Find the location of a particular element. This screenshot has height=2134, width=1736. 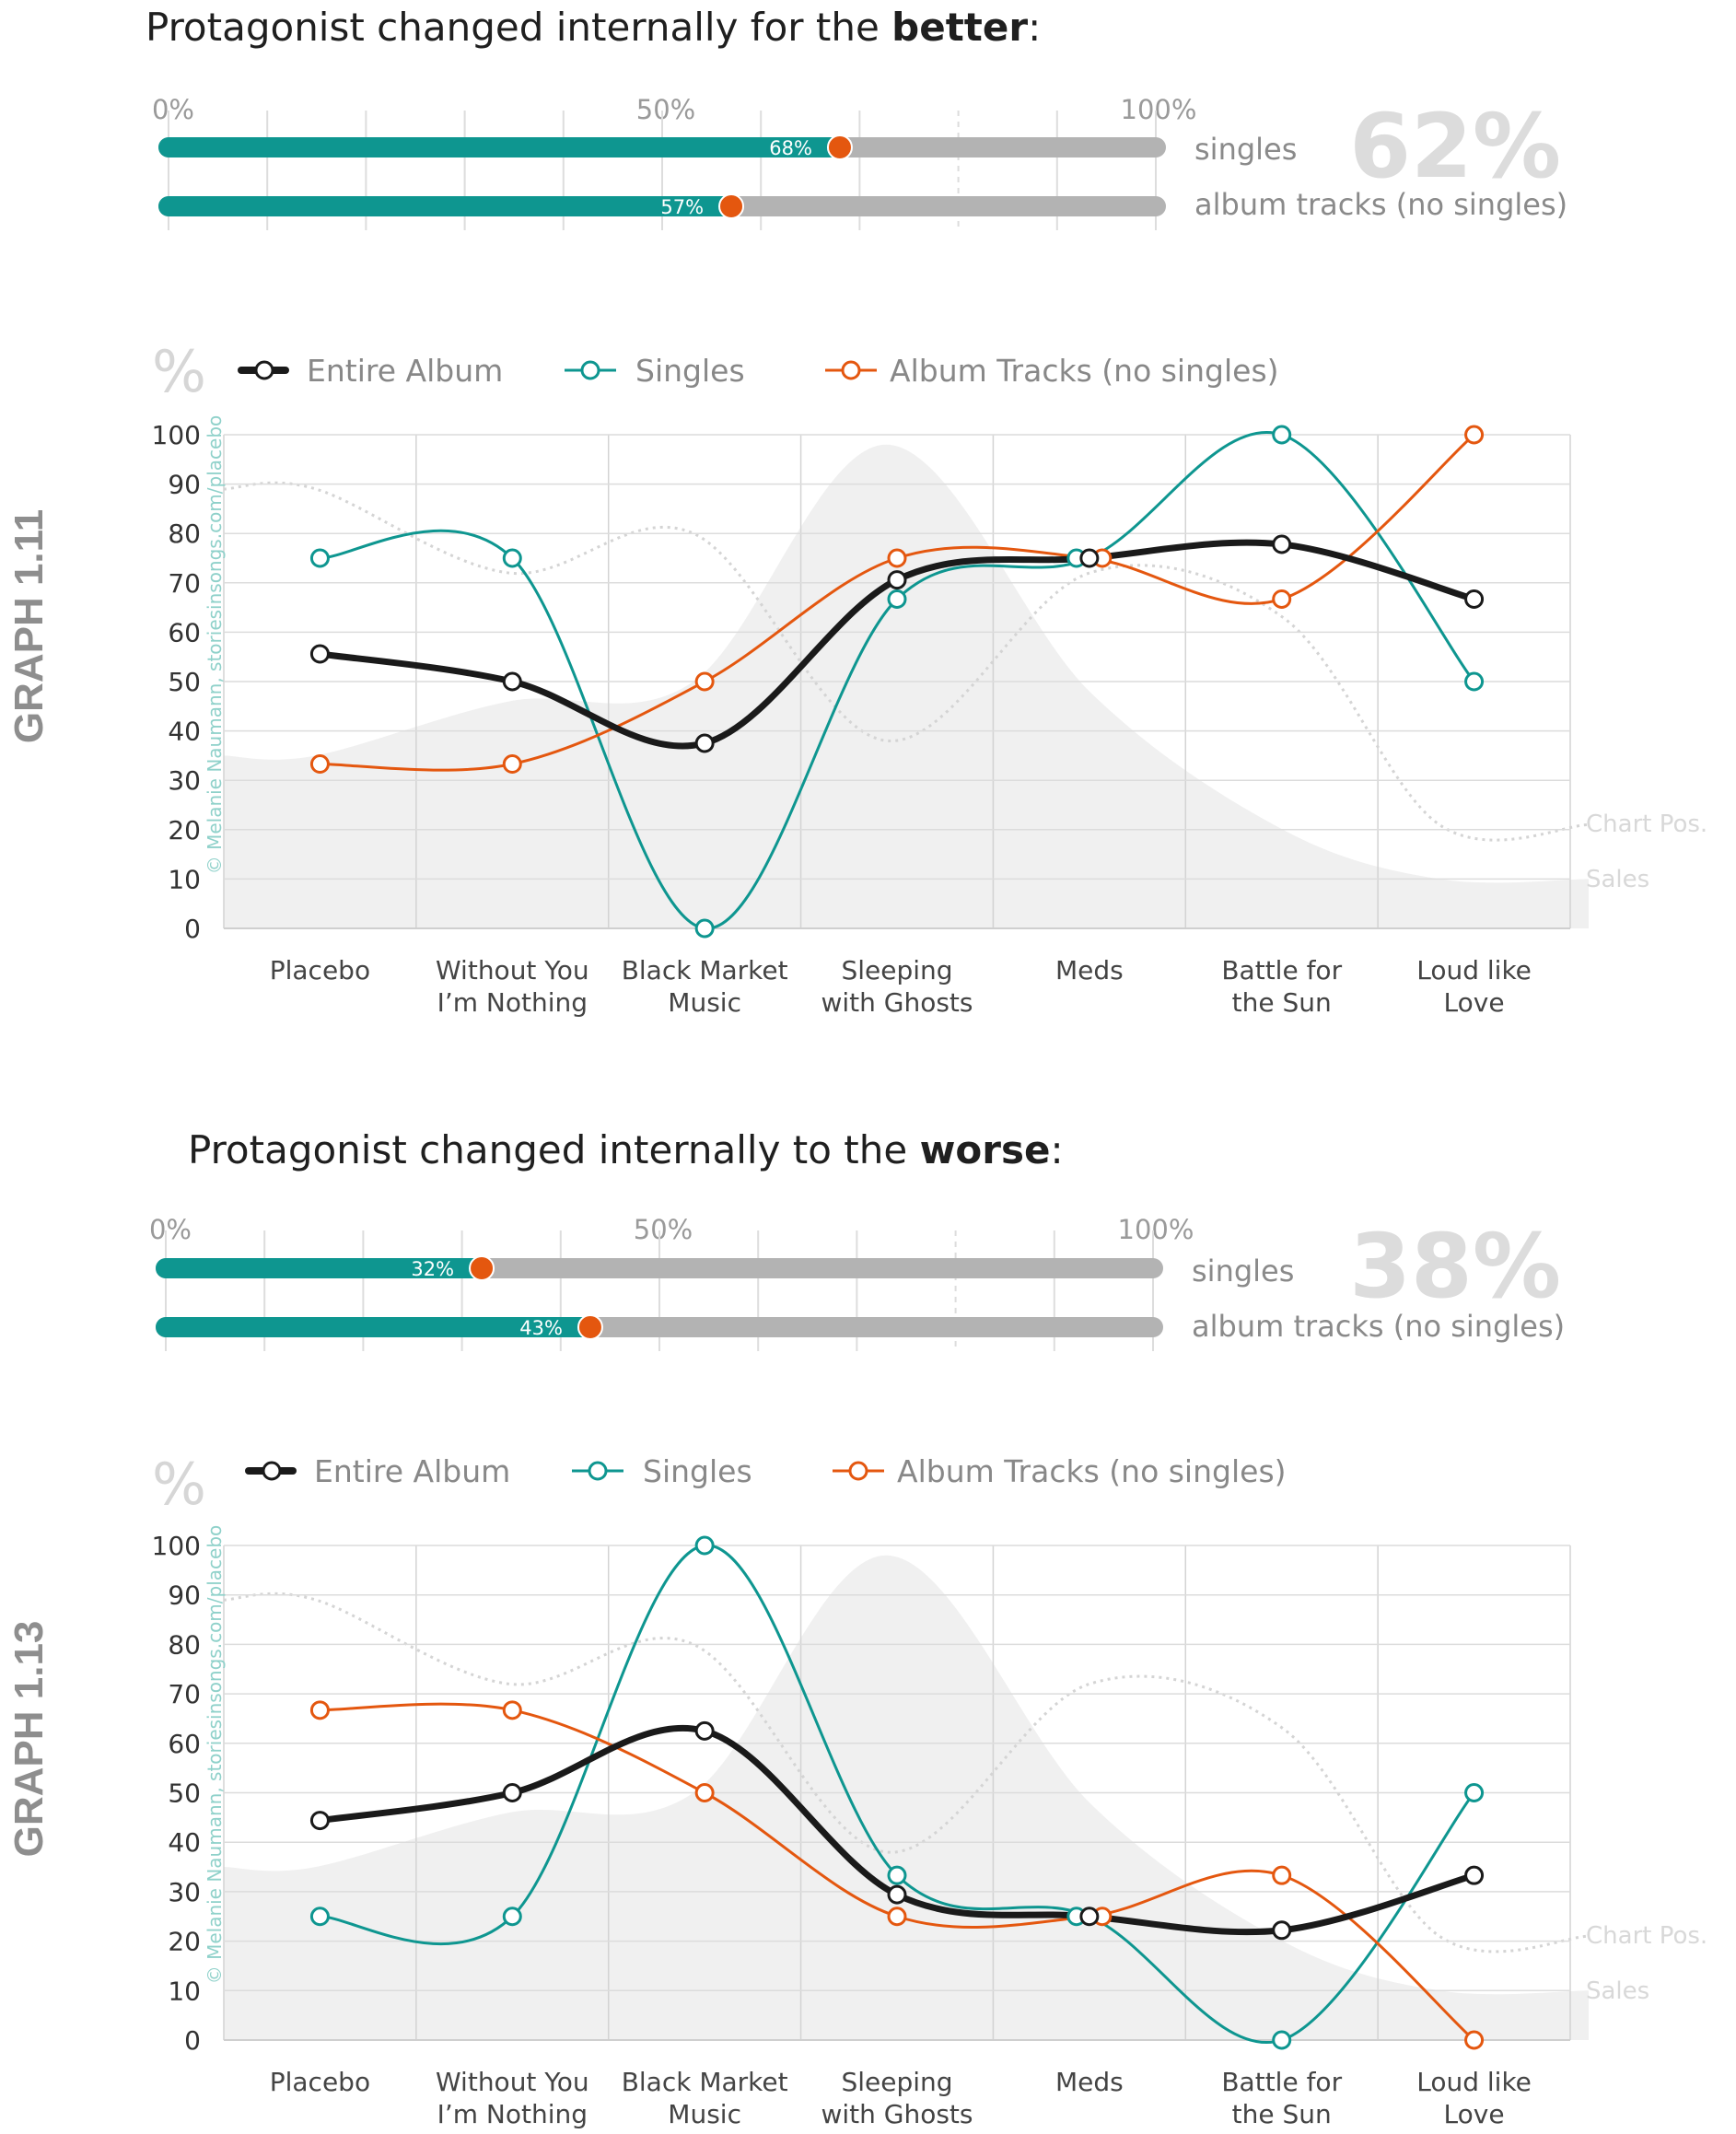

bar-value-label: 43% is located at coordinates (541, 1328).